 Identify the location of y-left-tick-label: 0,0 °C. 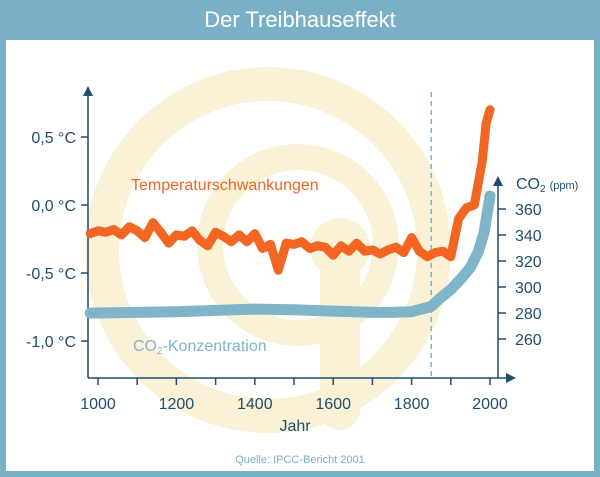
(53, 206).